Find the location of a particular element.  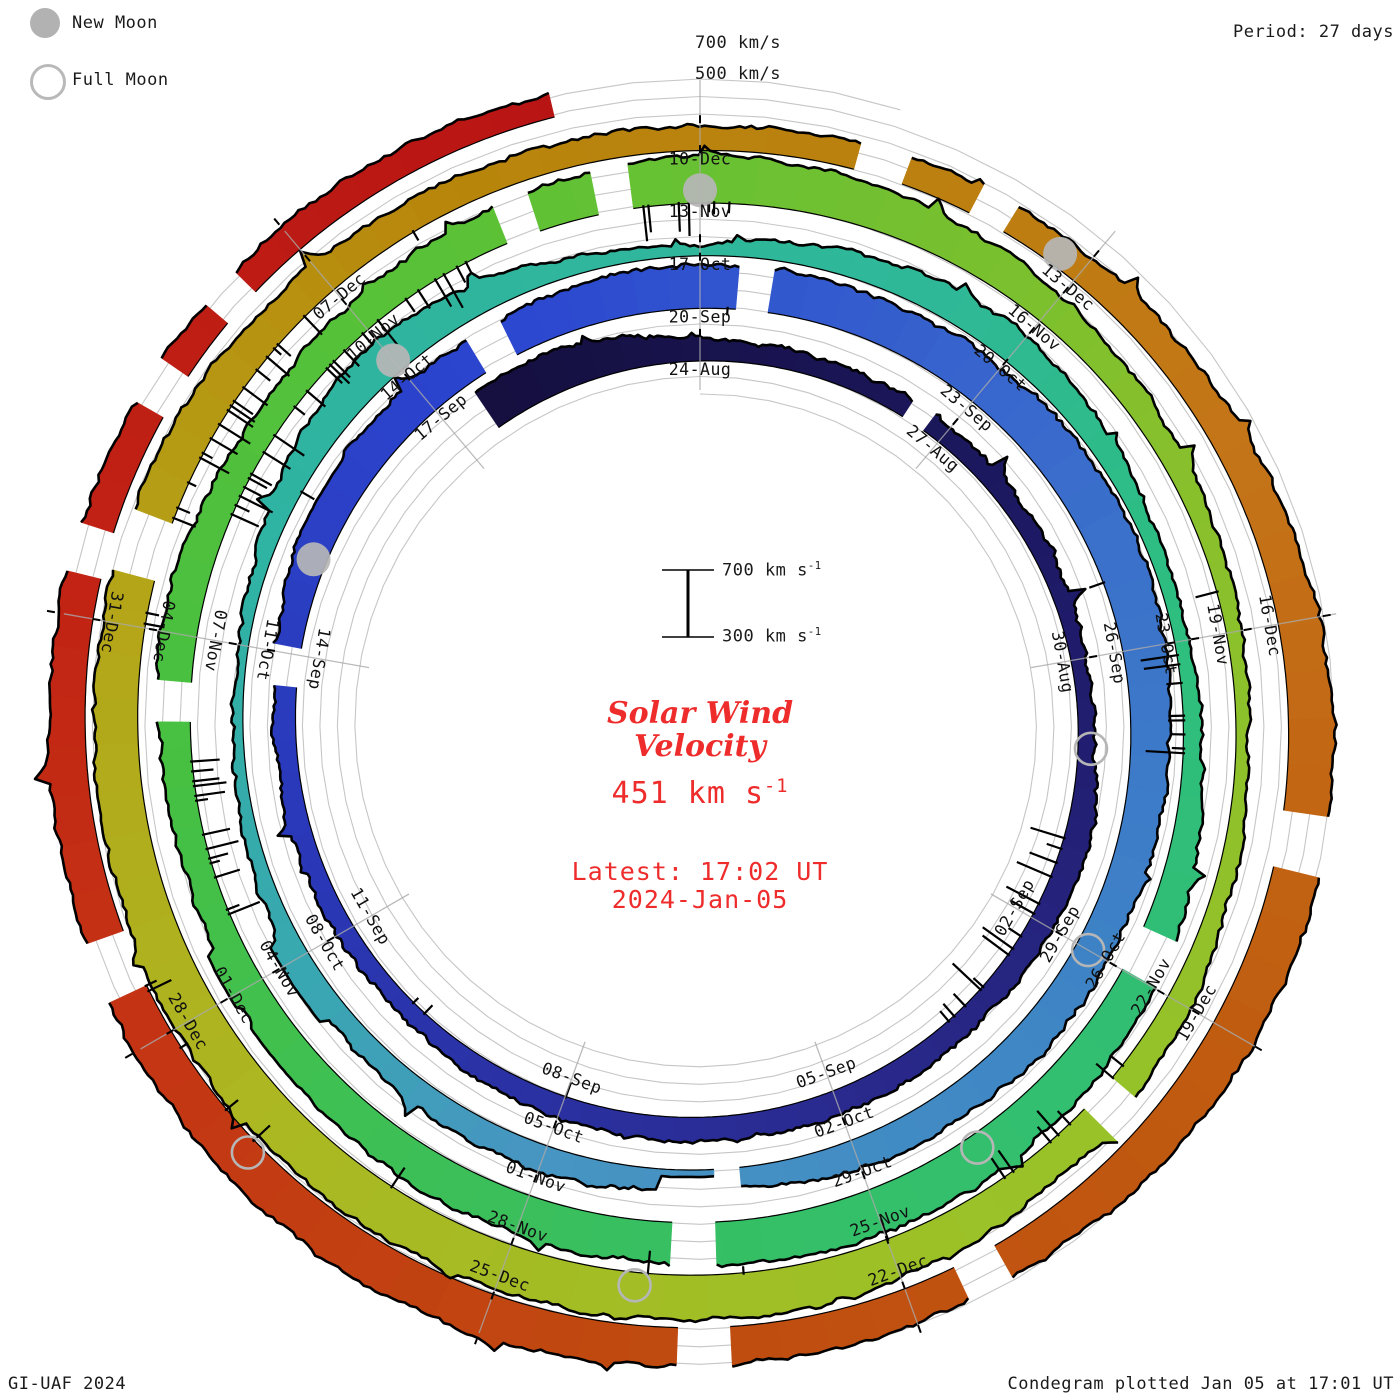

date-label: 07-Nov is located at coordinates (216, 640).